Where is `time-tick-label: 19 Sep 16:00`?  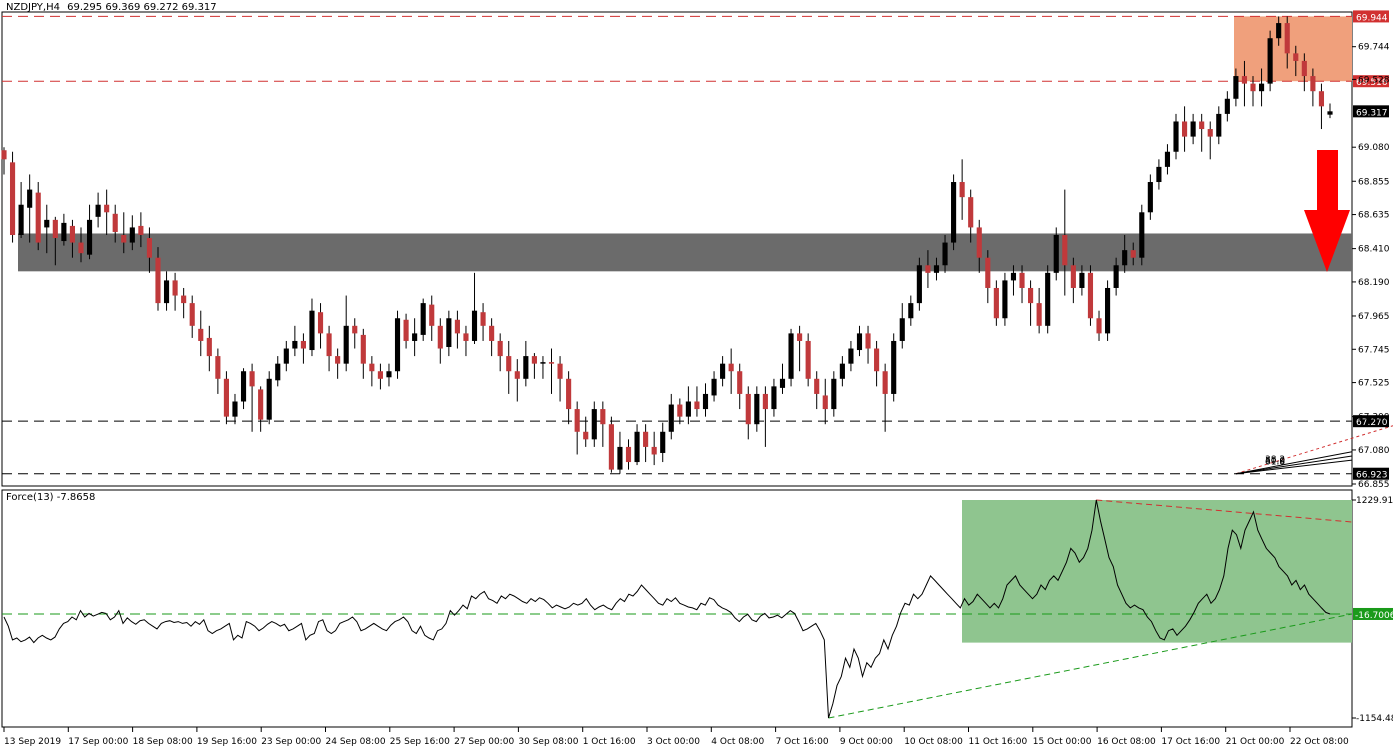 time-tick-label: 19 Sep 16:00 is located at coordinates (227, 742).